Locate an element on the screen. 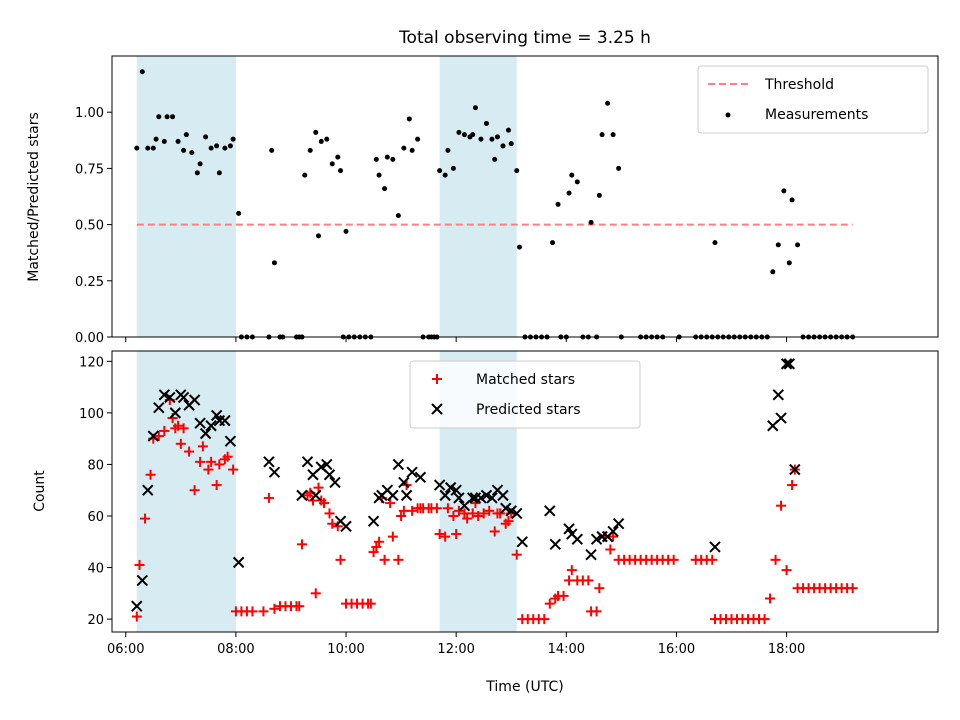  x-axis-label: Time (UTC) is located at coordinates (524, 687).